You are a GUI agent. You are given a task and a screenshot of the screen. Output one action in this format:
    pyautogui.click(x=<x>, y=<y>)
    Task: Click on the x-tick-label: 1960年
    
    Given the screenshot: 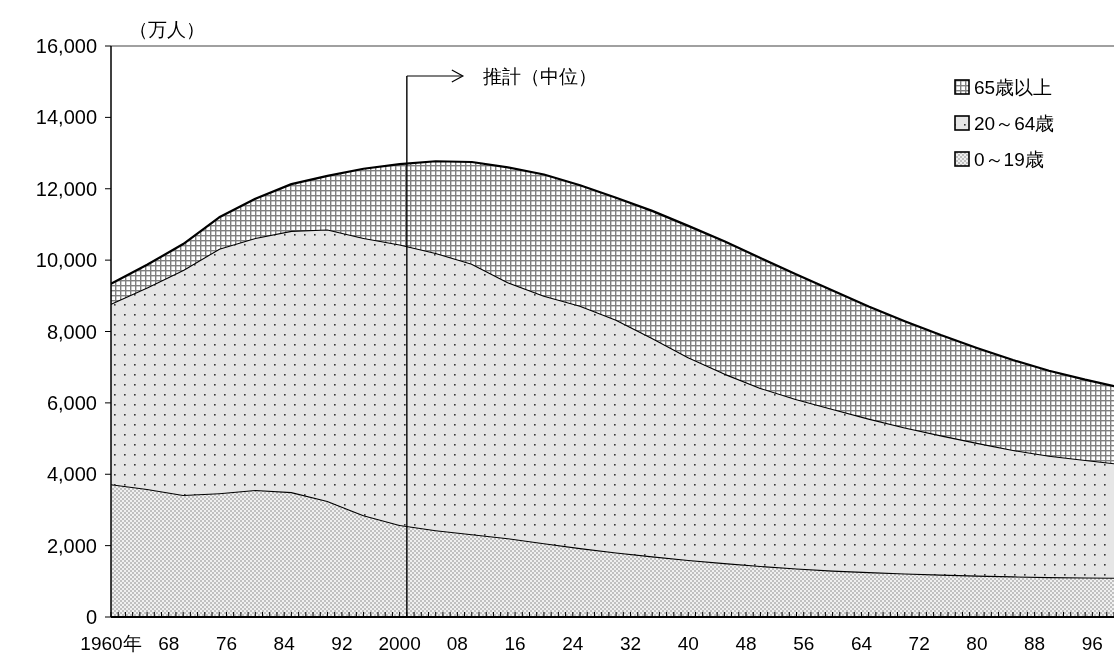 What is the action you would take?
    pyautogui.click(x=111, y=643)
    